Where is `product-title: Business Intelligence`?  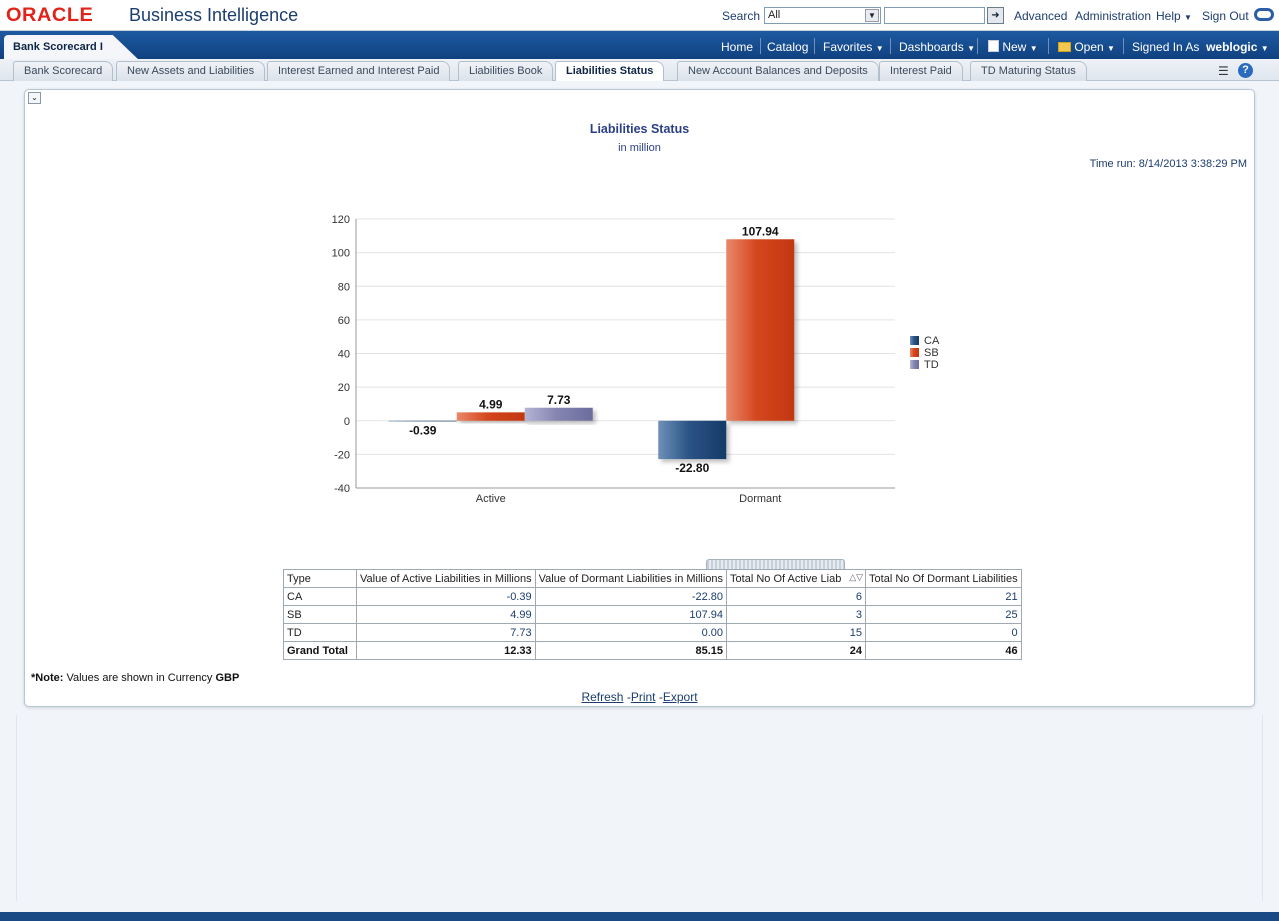
product-title: Business Intelligence is located at coordinates (214, 15).